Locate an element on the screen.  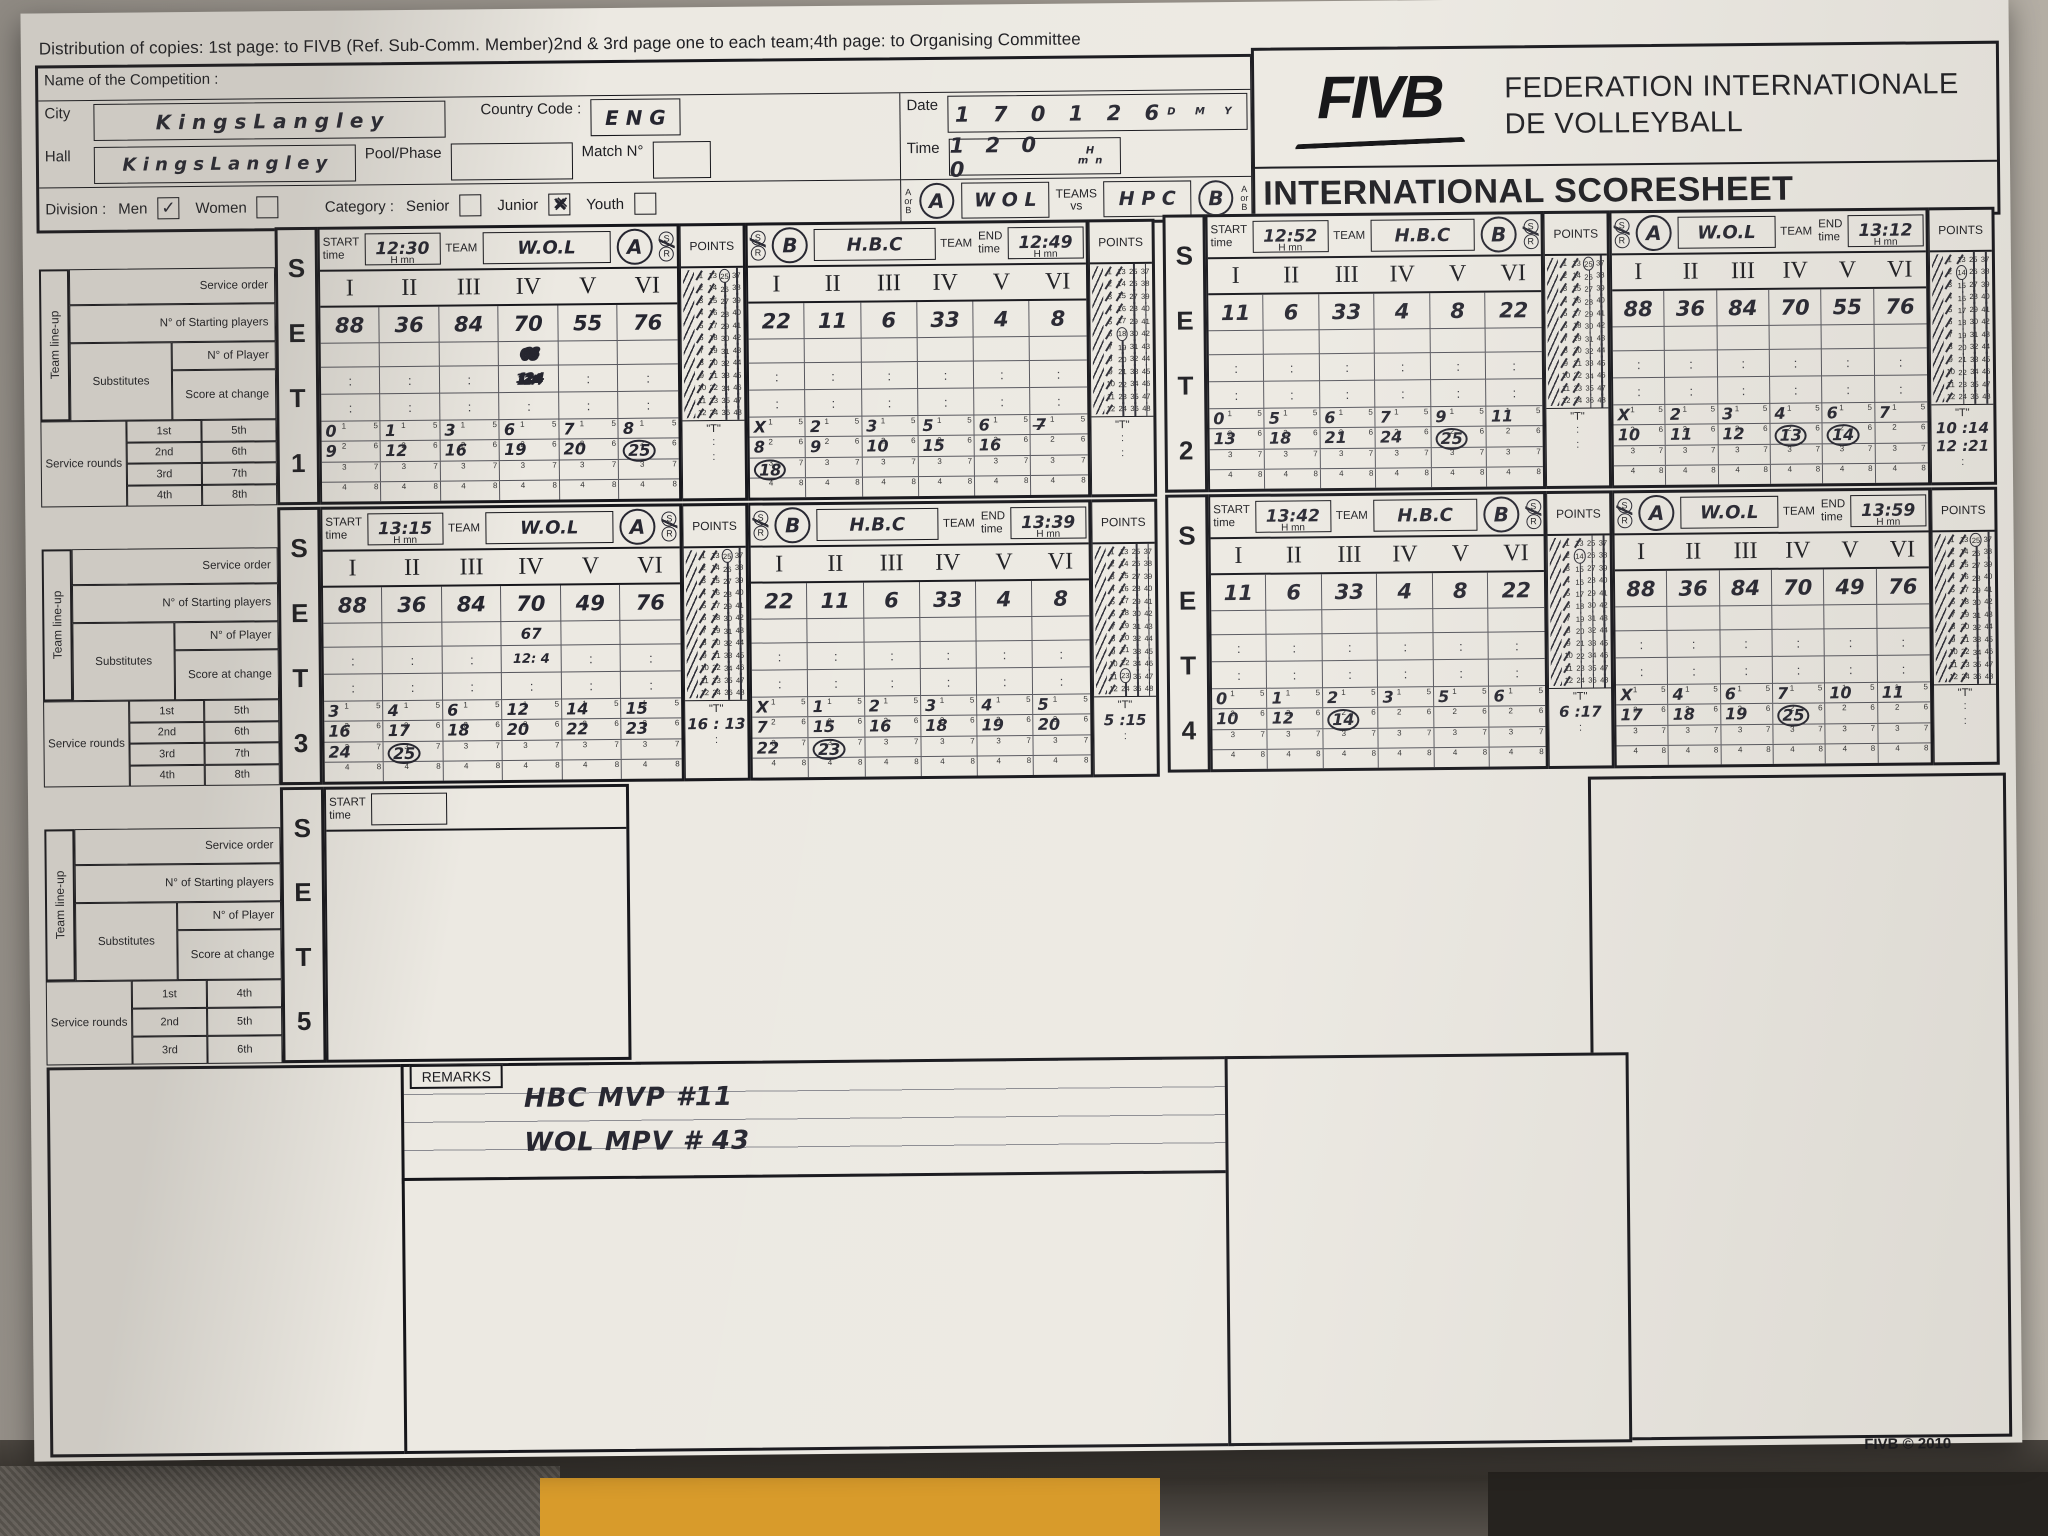
lineup-cell: 22 is located at coordinates (1516, 590).